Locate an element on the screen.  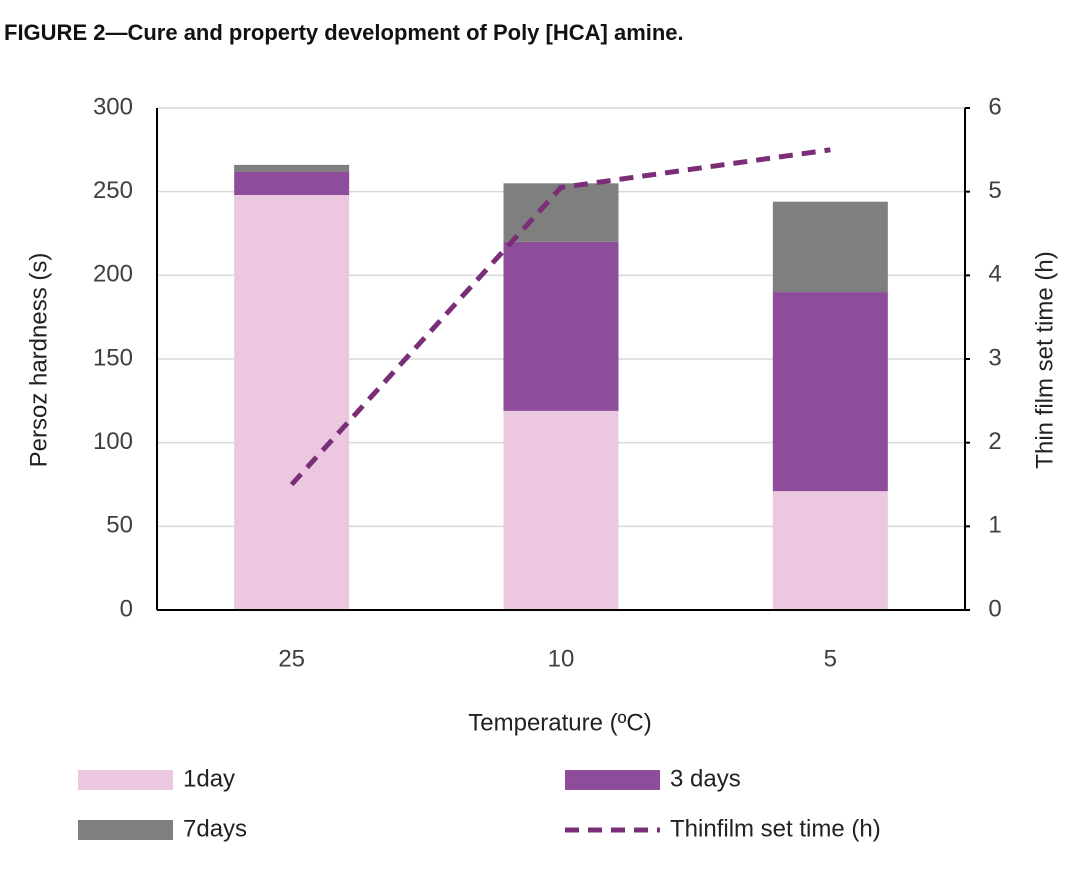
legend-label: 3 days is located at coordinates (705, 778).